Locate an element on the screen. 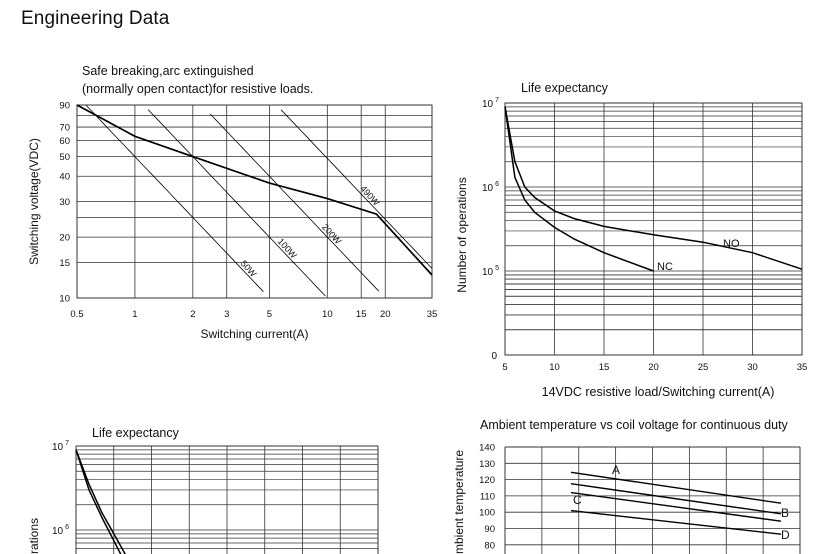  chart1-y-tick: 40 is located at coordinates (64, 177).